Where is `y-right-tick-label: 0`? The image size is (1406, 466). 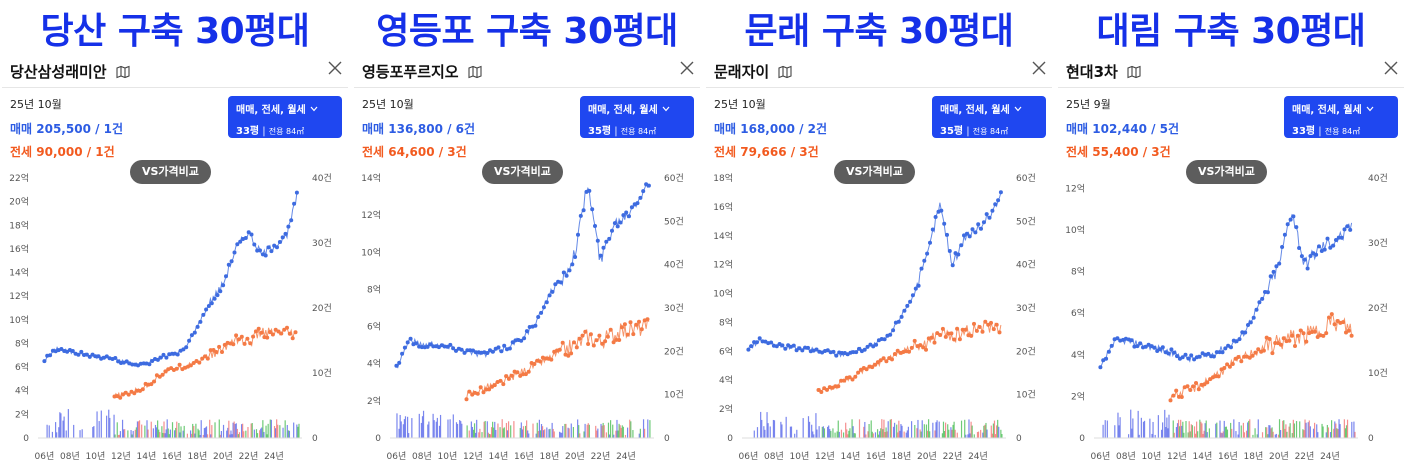 y-right-tick-label: 0 is located at coordinates (315, 439).